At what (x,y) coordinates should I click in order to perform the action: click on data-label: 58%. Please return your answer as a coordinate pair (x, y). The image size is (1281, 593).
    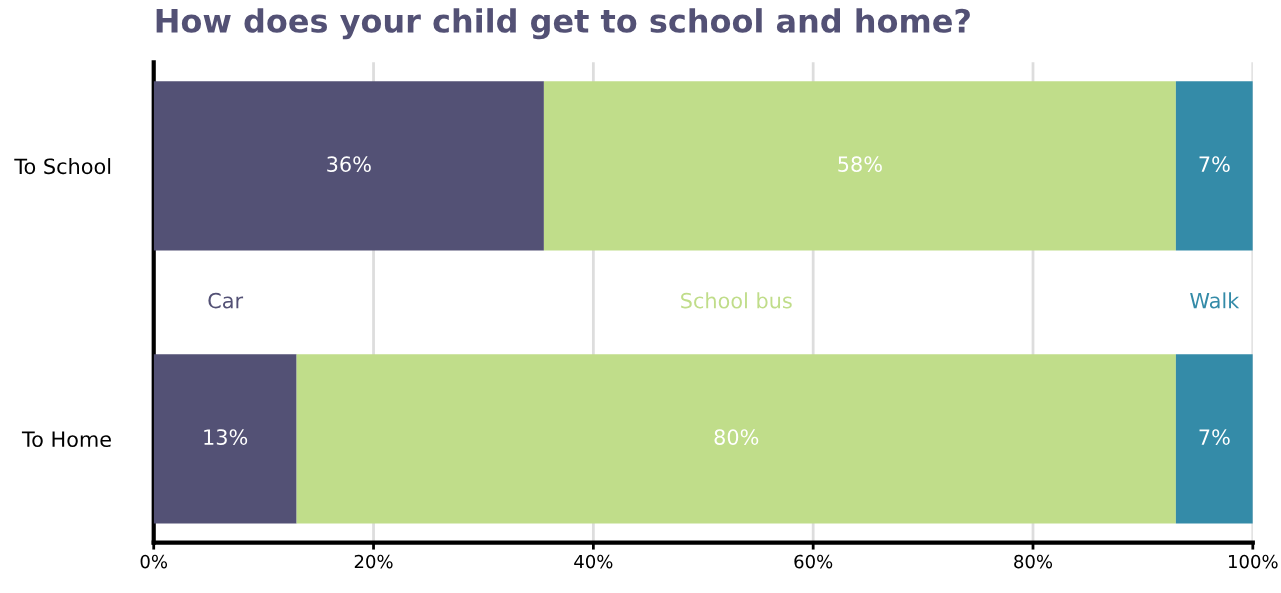
    Looking at the image, I should click on (860, 164).